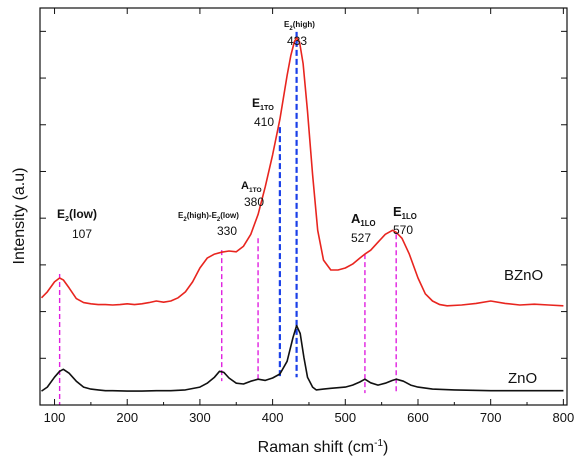 The height and width of the screenshot is (459, 579). I want to click on mode-label-e2high: E2(high), so click(299, 26).